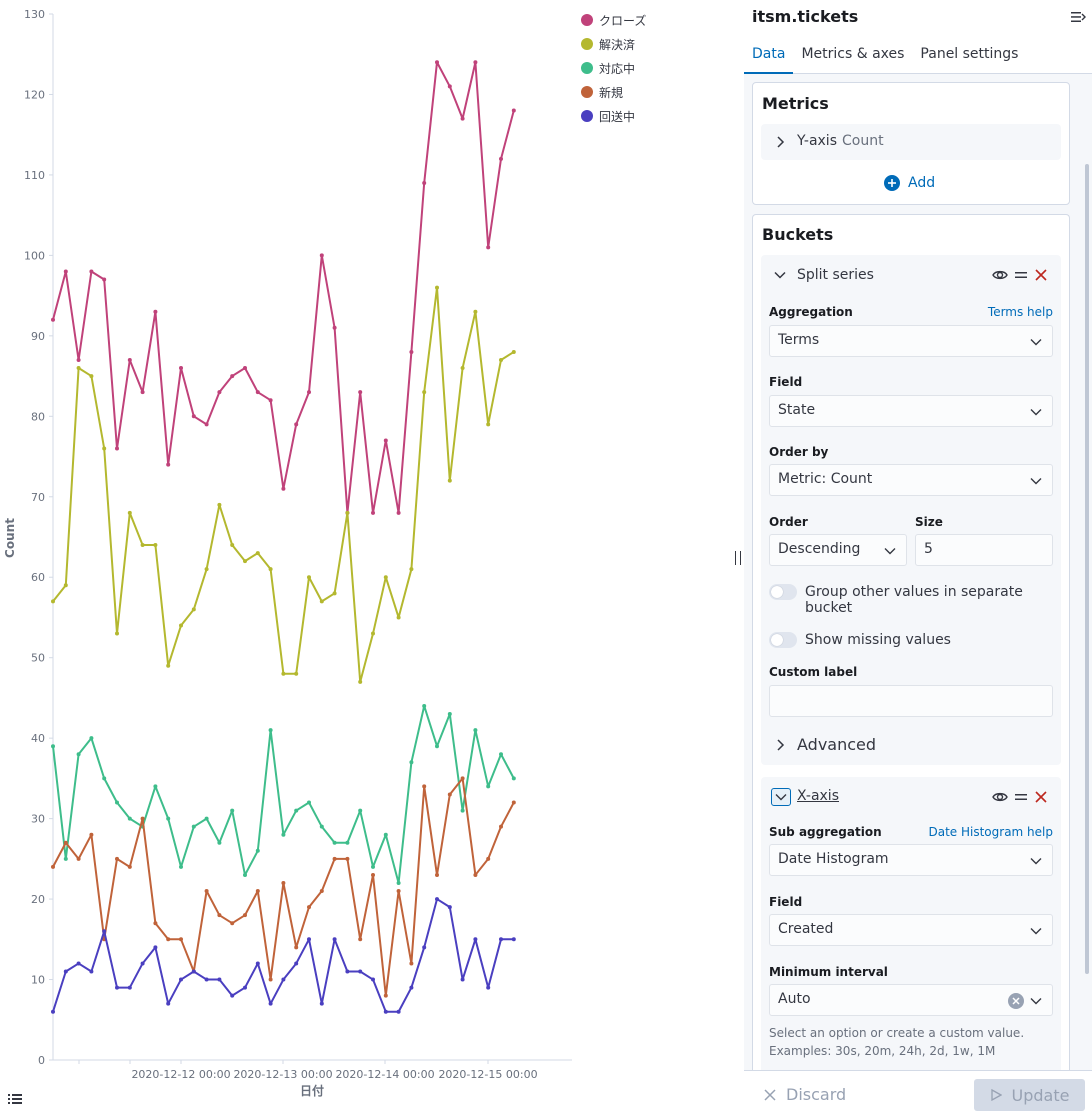 The width and height of the screenshot is (1092, 1119). I want to click on group-other-toggle, so click(783, 592).